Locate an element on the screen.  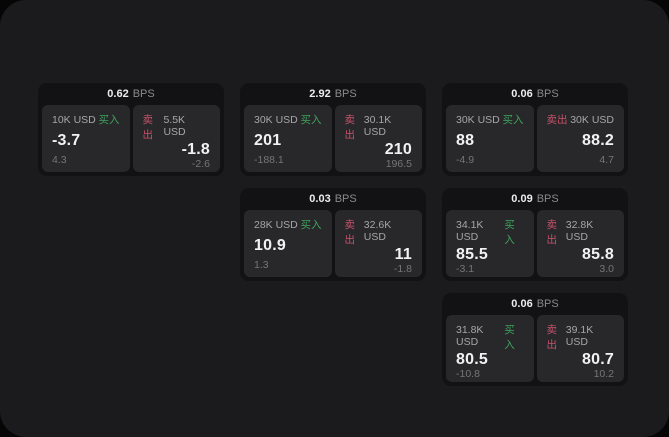
sell-panel: 卖出 30K USD 88.2 4.7 is located at coordinates (580, 138).